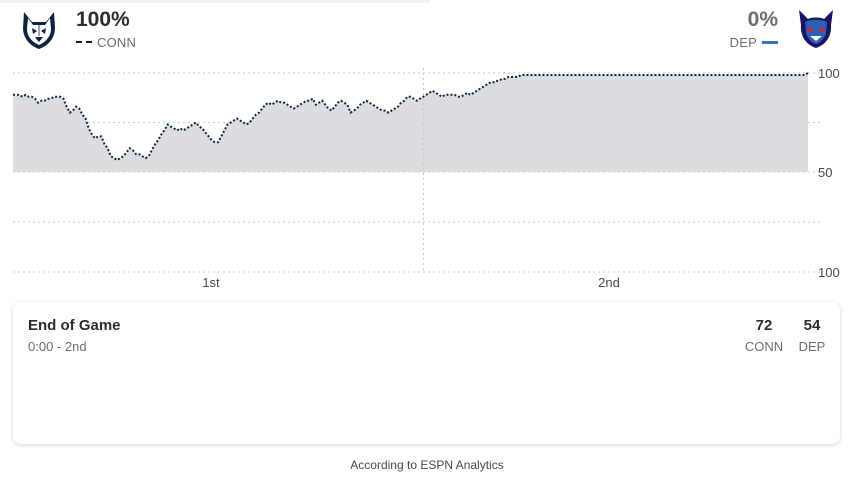 The height and width of the screenshot is (480, 854). I want to click on away-line-swatch, so click(770, 43).